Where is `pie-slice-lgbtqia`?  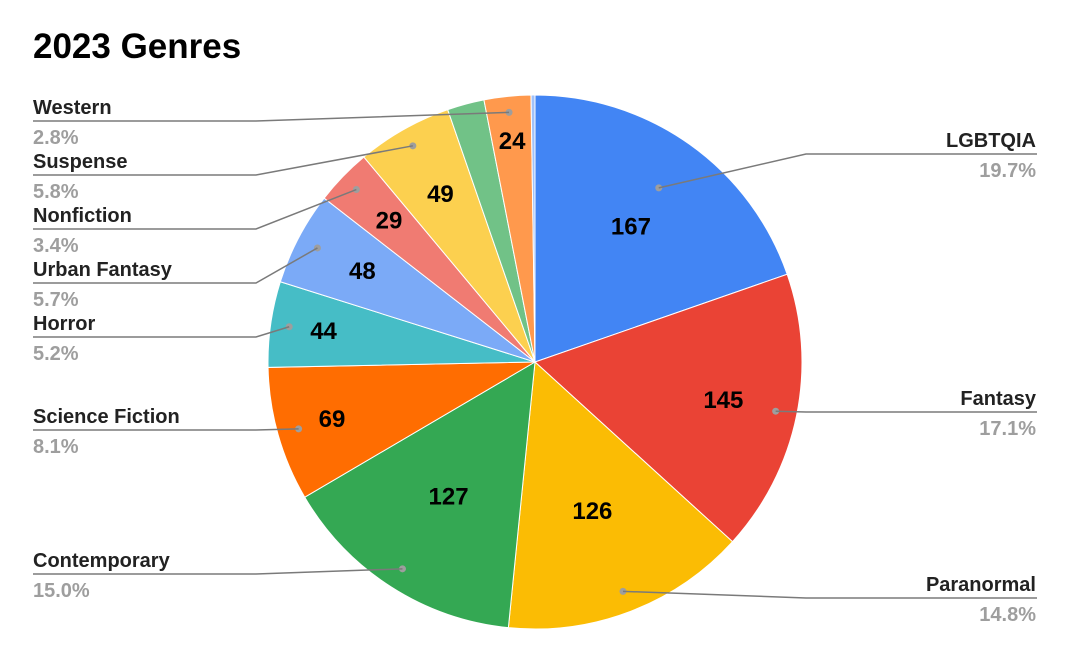 pie-slice-lgbtqia is located at coordinates (661, 228).